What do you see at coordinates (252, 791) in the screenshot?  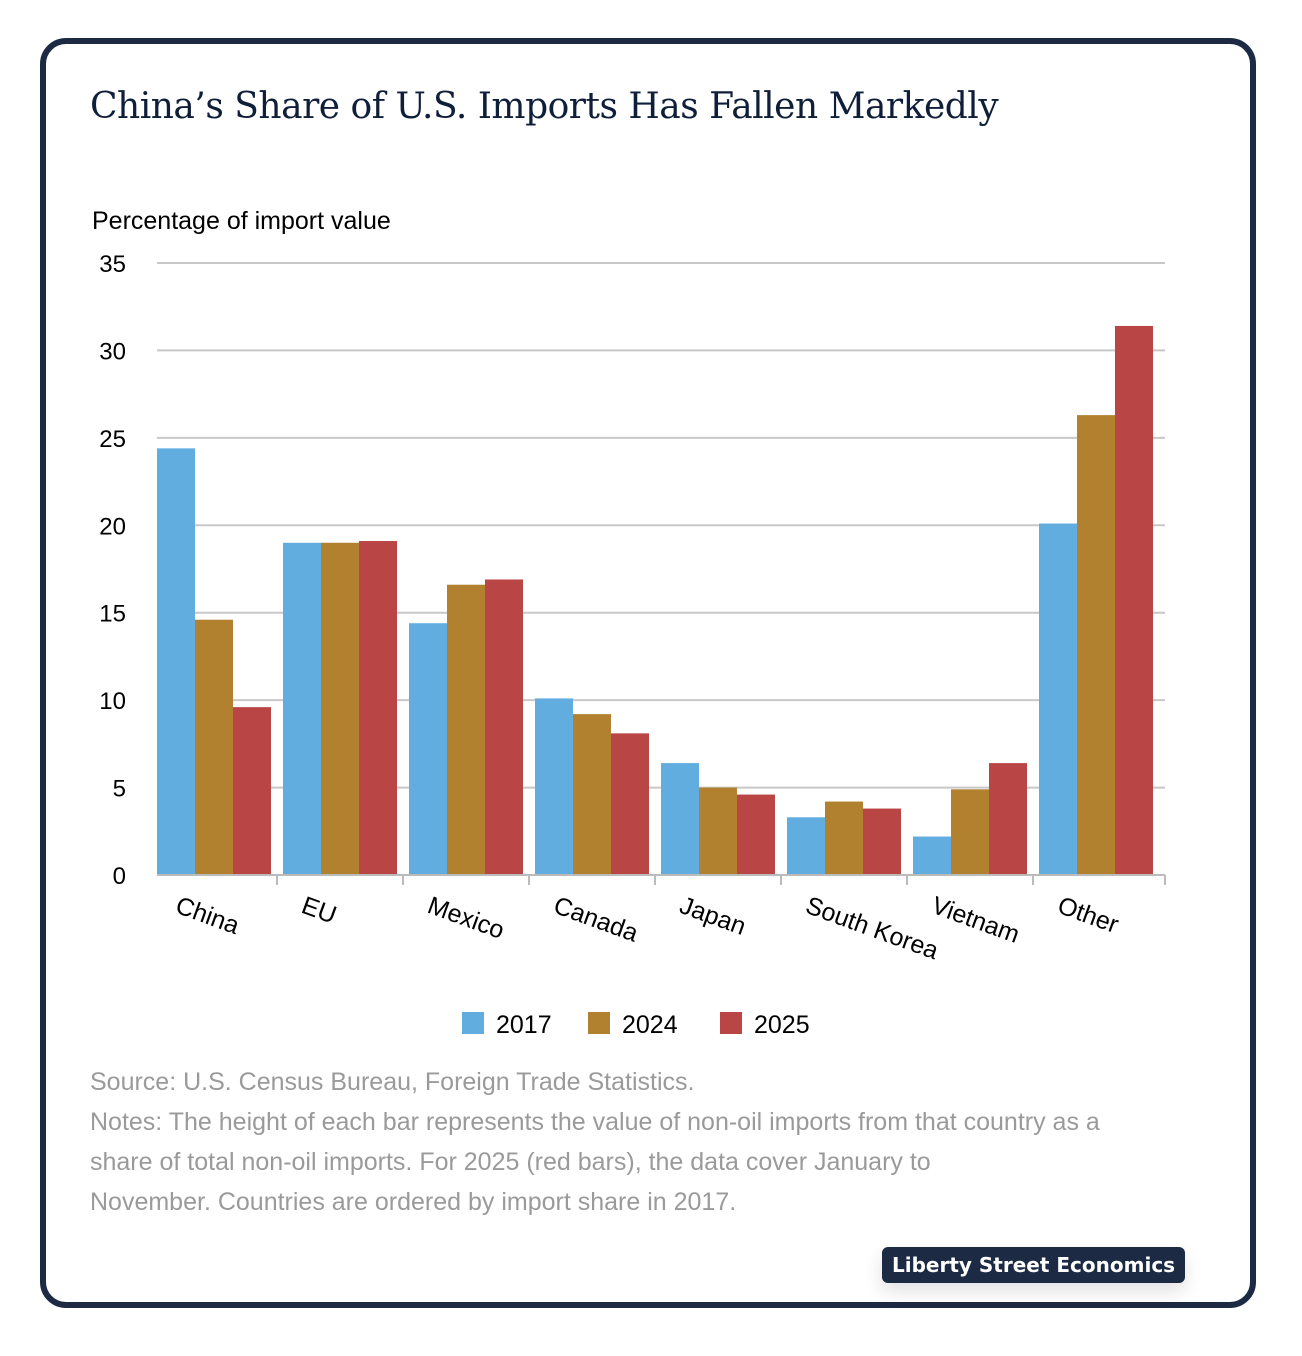 I see `bar-2025-china` at bounding box center [252, 791].